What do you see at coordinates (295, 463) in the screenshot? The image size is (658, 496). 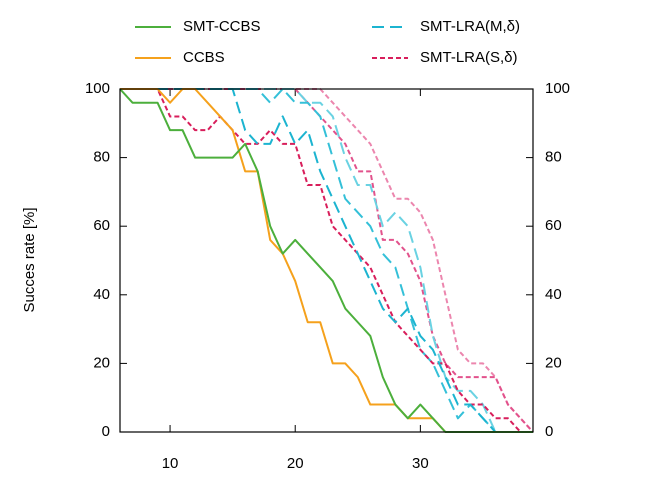 I see `x-tick-label: 20` at bounding box center [295, 463].